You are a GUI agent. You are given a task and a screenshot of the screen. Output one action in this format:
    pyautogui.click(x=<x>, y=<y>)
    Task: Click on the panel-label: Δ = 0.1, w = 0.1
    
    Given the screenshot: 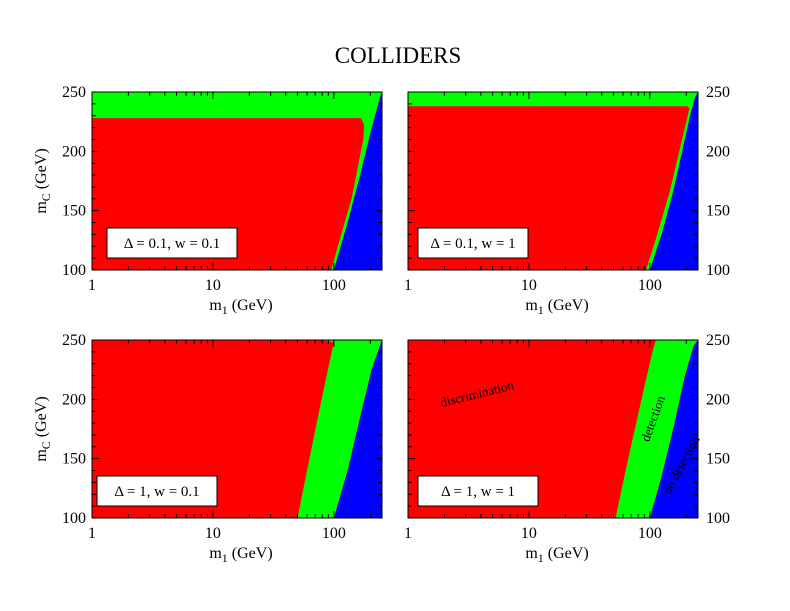 What is the action you would take?
    pyautogui.click(x=172, y=244)
    